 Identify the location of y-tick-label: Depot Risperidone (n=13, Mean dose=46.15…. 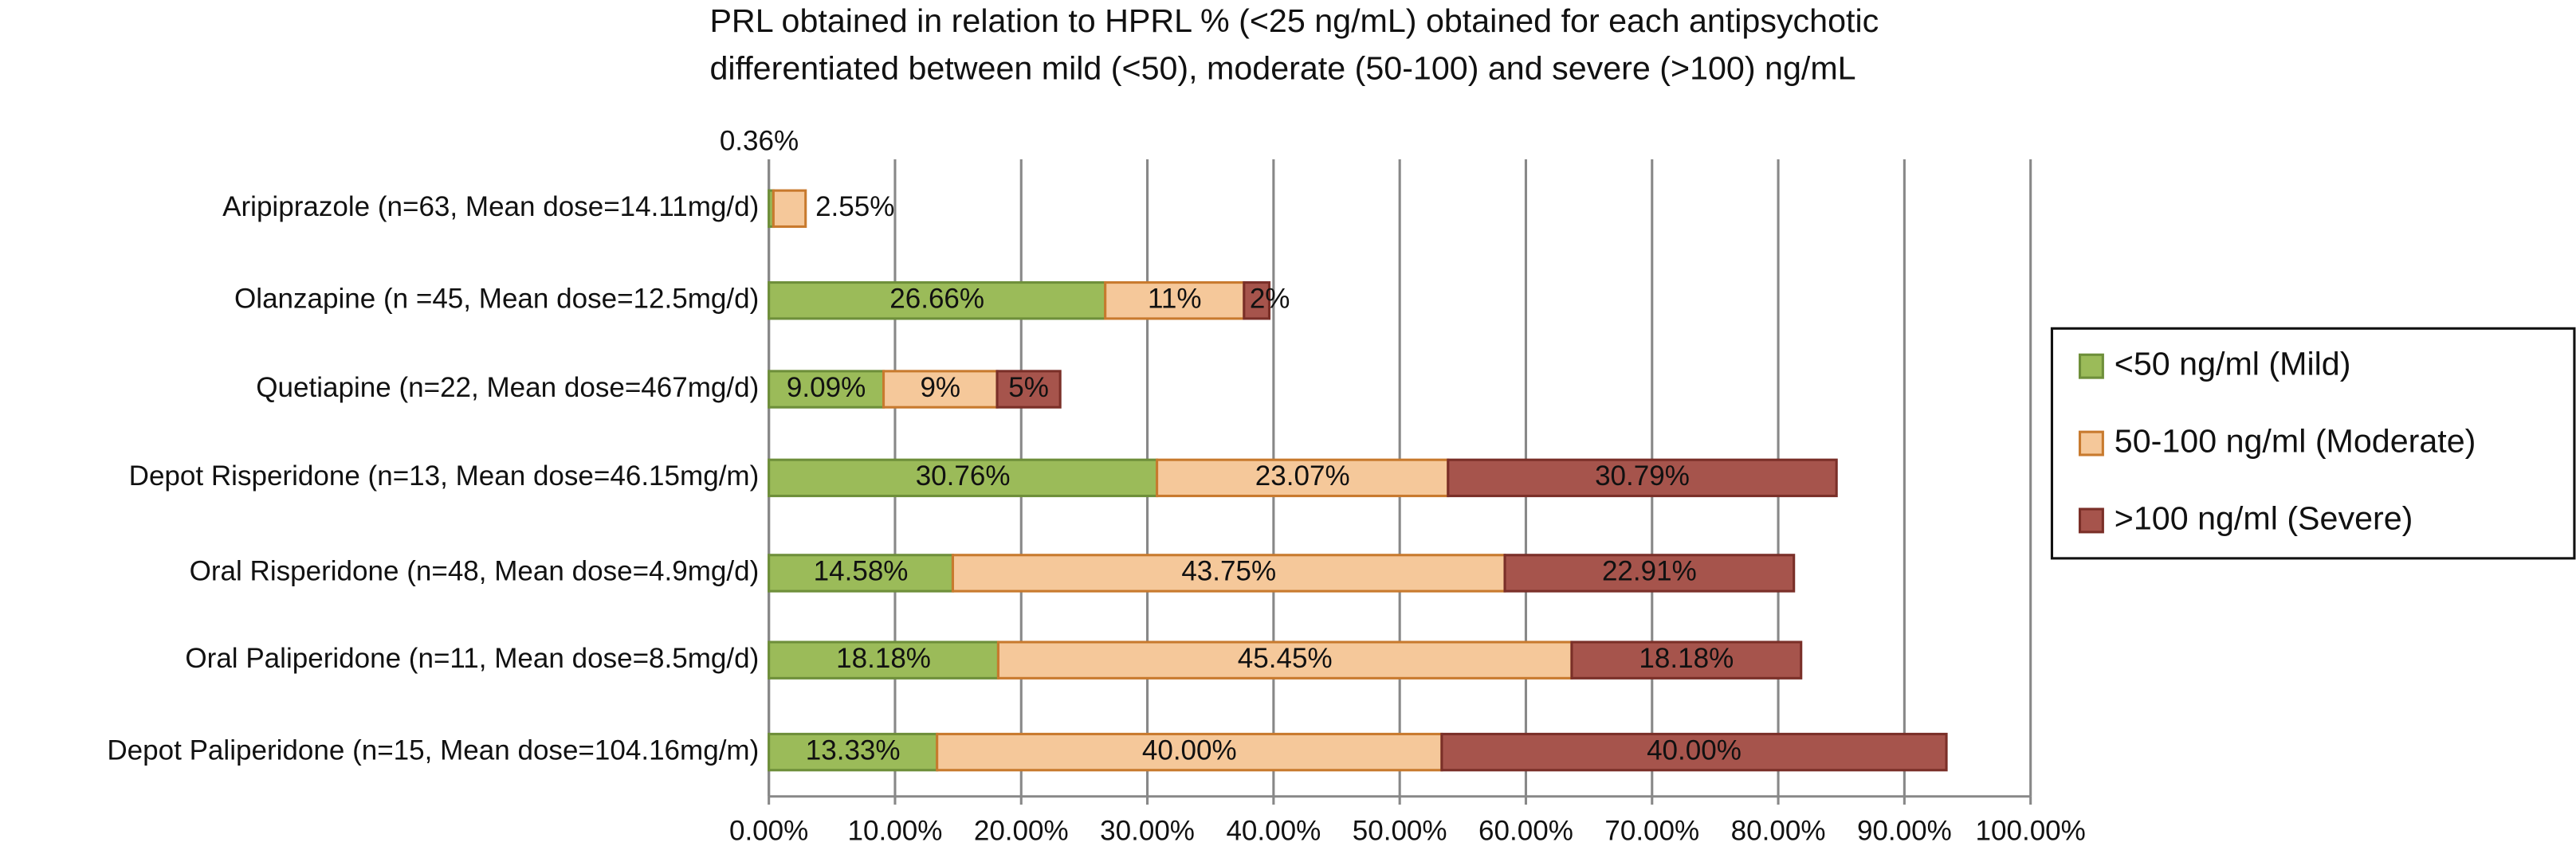
(444, 476).